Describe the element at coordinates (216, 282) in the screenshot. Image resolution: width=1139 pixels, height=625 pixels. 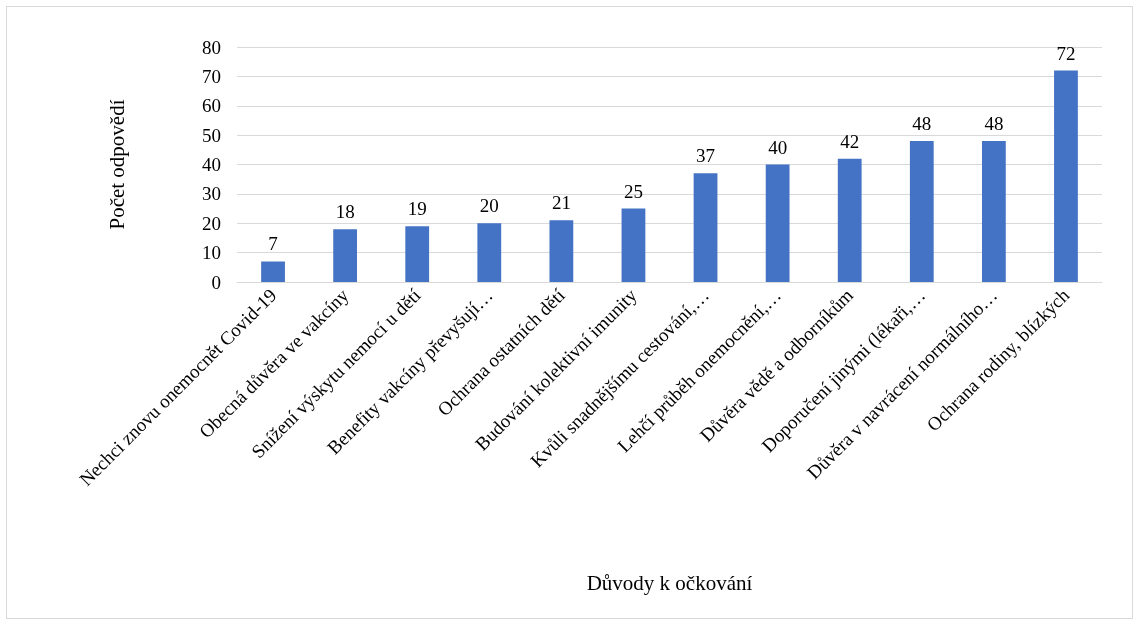
I see `y-tick-label: 0` at that location.